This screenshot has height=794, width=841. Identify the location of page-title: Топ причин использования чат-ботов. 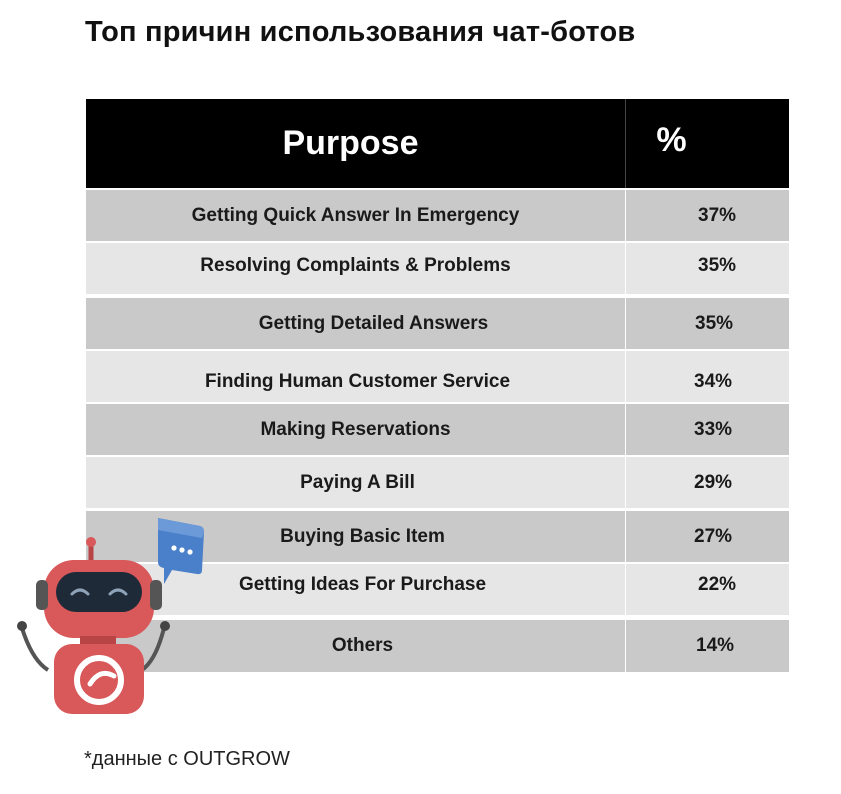
(360, 32).